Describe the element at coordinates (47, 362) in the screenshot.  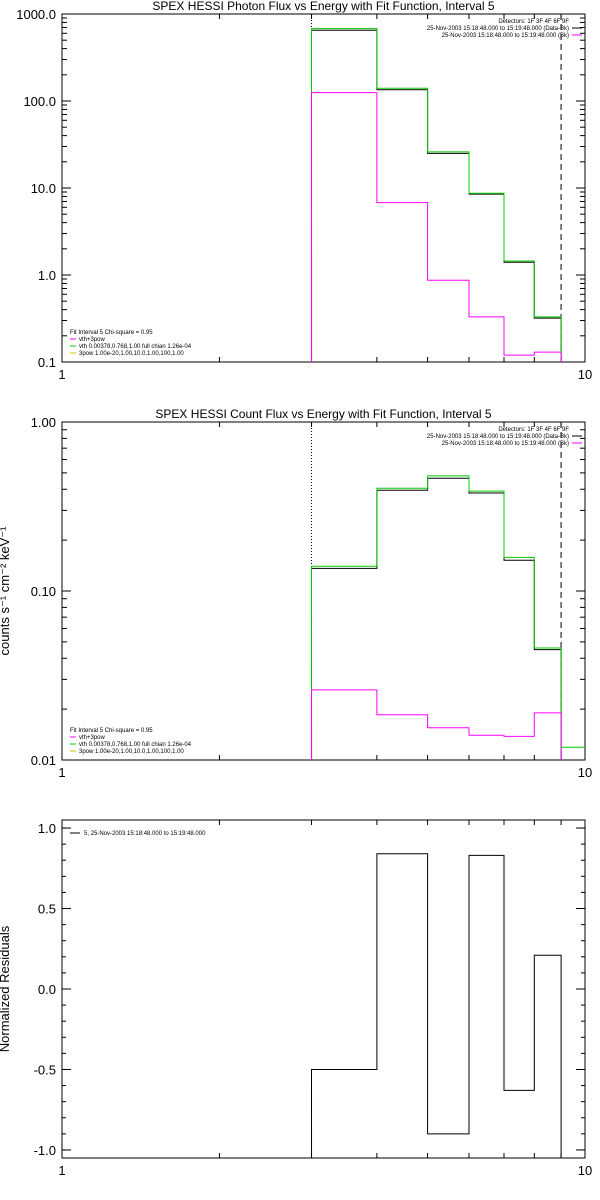
I see `y-tick-label: 0.1` at that location.